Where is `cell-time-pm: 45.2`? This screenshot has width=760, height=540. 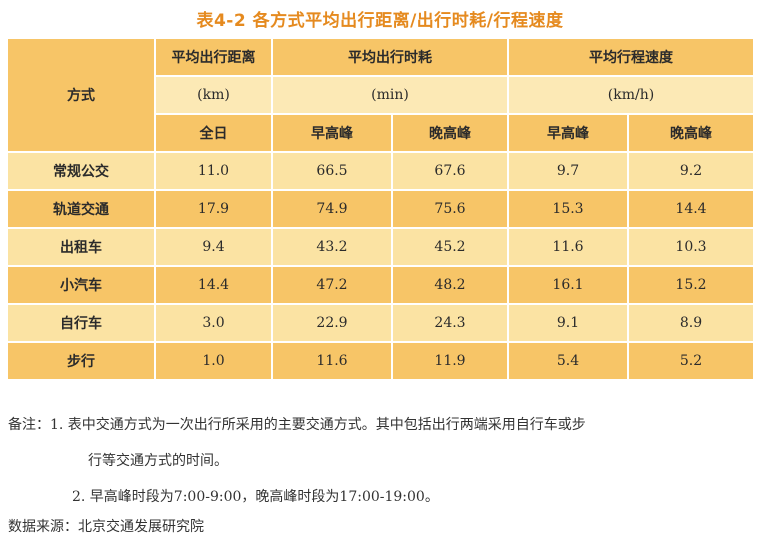 cell-time-pm: 45.2 is located at coordinates (451, 248).